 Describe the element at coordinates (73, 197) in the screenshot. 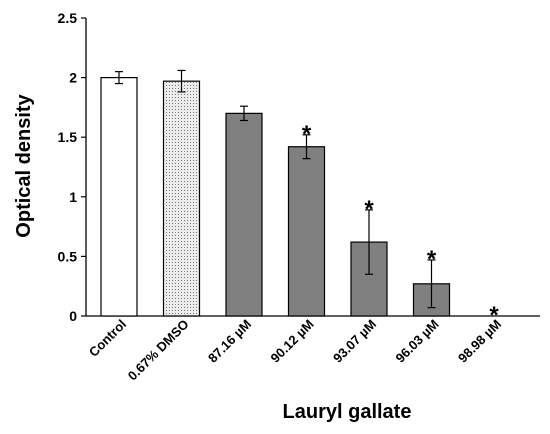

I see `y-tick-label: 1` at that location.